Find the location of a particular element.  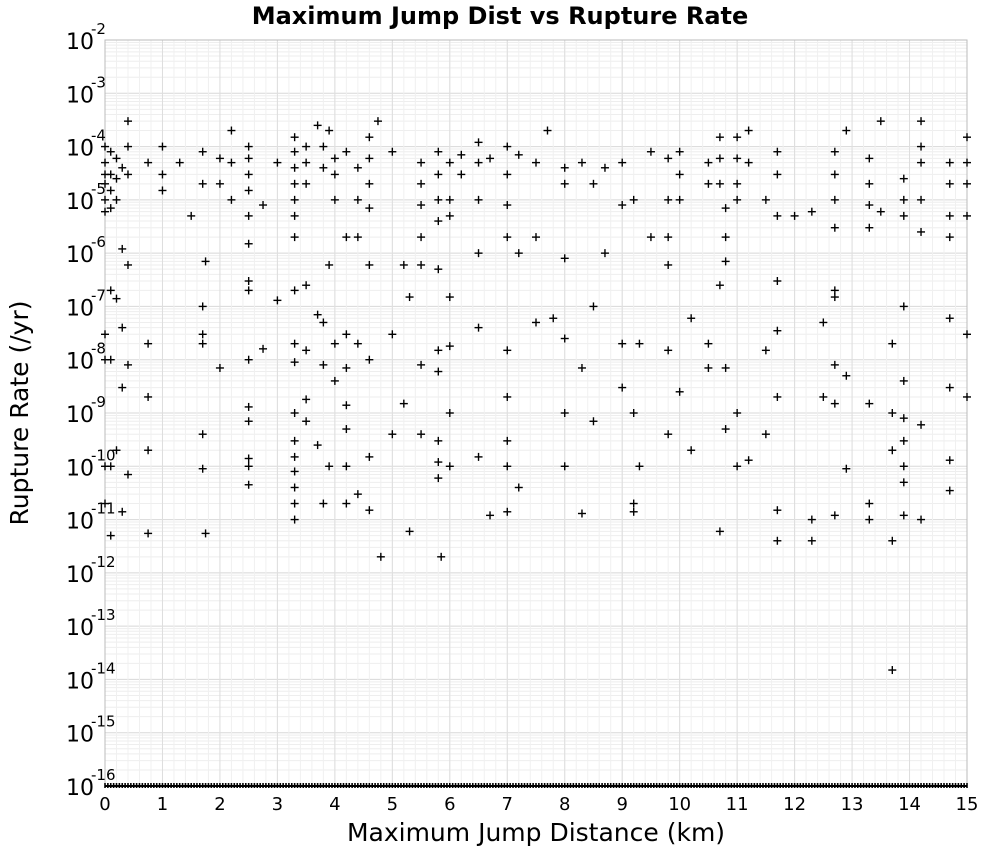

x-tick-label: 14 is located at coordinates (909, 804).